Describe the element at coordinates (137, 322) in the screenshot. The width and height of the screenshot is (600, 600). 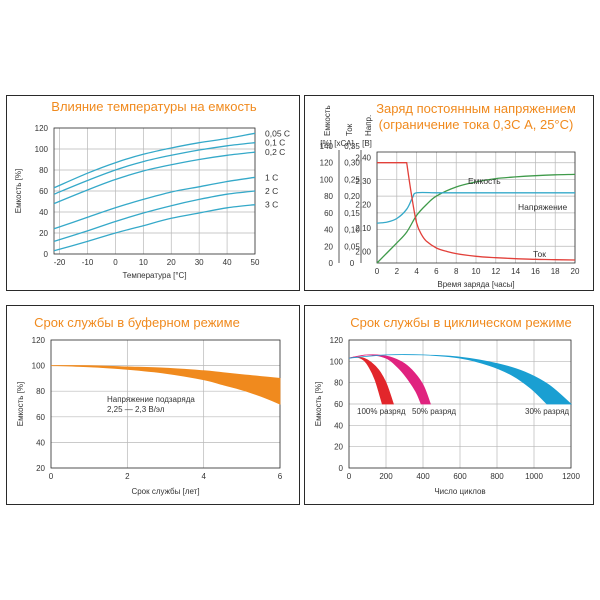
I see `chart-title: Срок службы в буферном режиме` at that location.